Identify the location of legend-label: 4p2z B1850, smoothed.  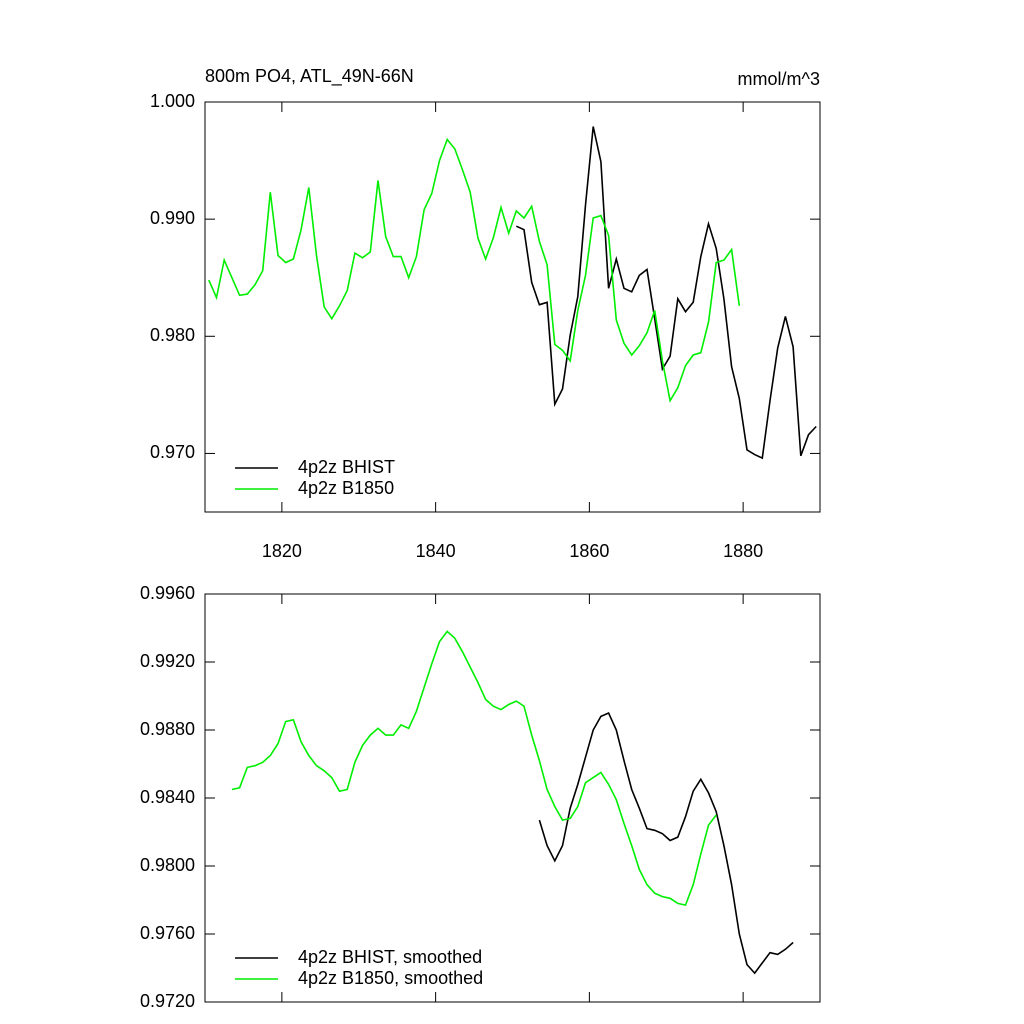
(390, 978).